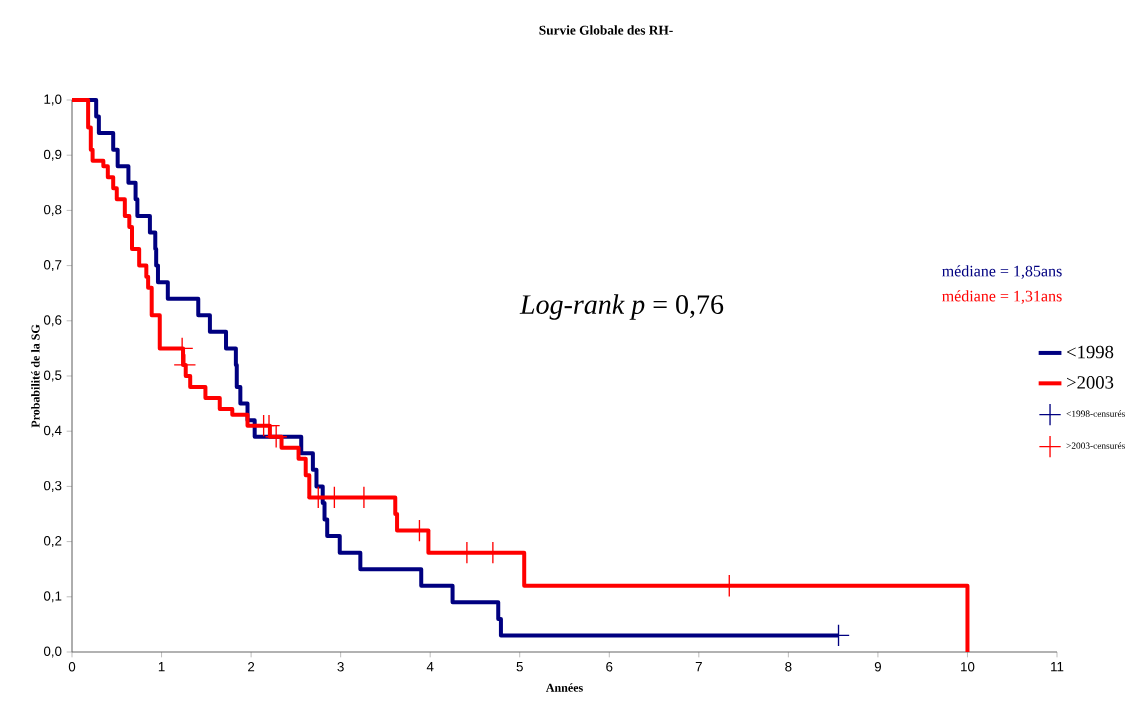  What do you see at coordinates (609, 667) in the screenshot?
I see `x-tick-label: 6` at bounding box center [609, 667].